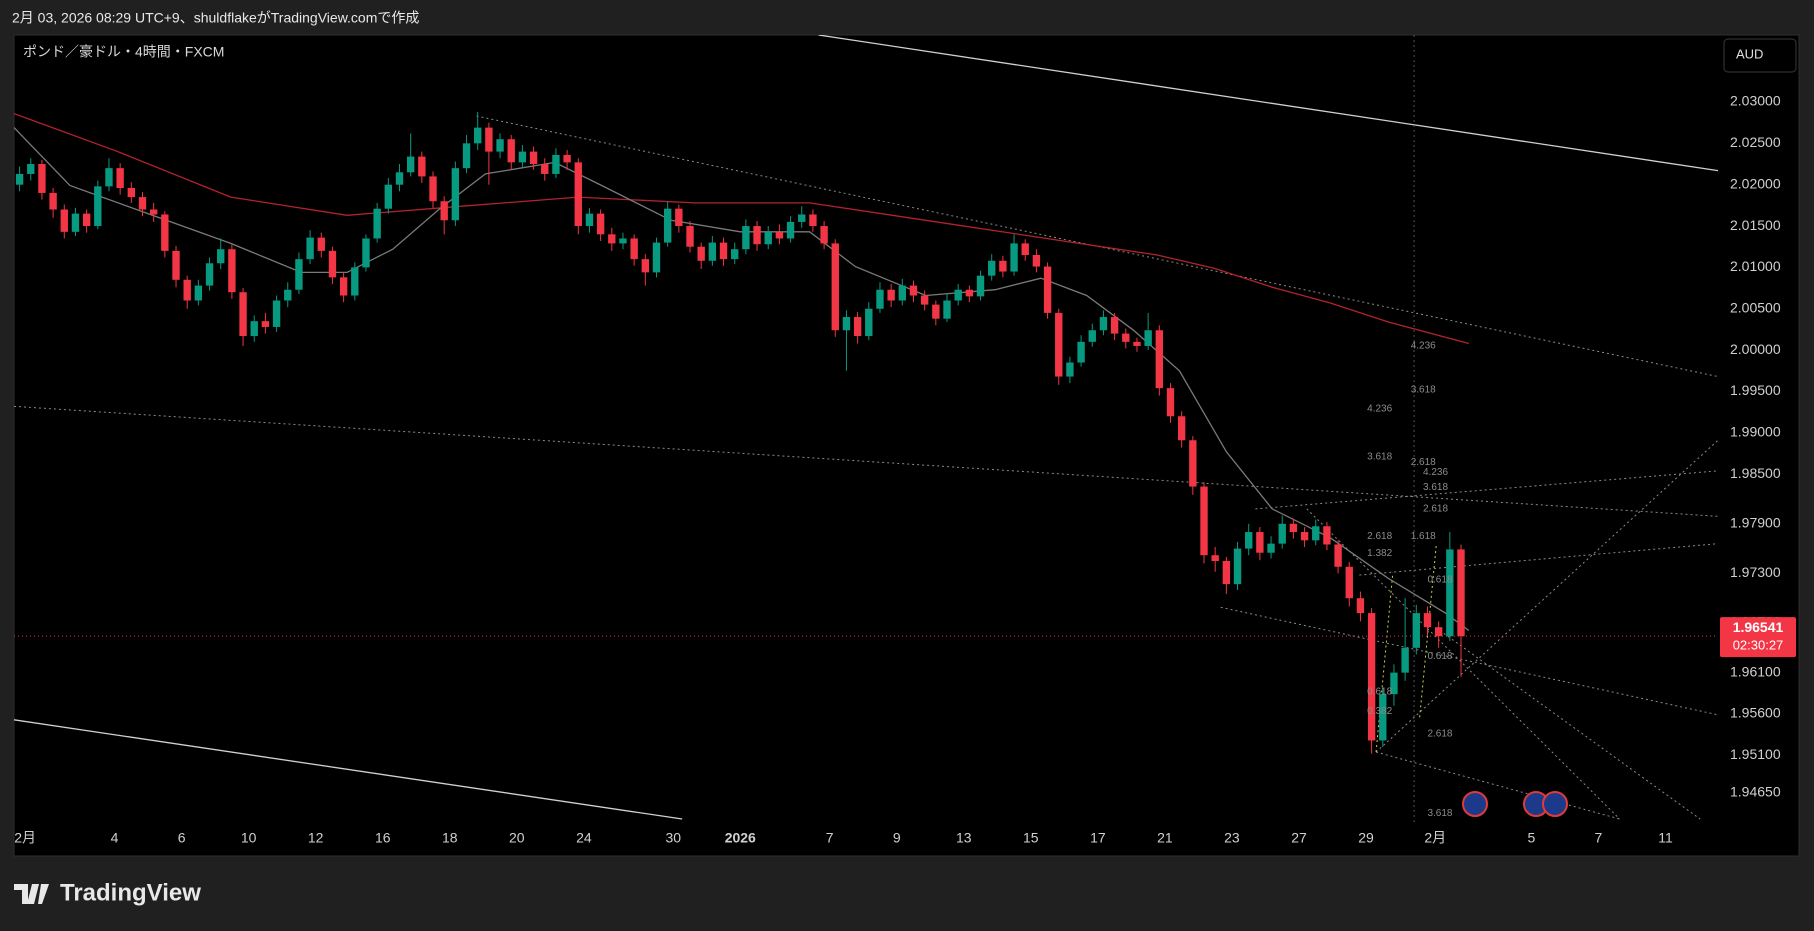 The height and width of the screenshot is (931, 1814). What do you see at coordinates (1665, 838) in the screenshot?
I see `x-tick-label: 11` at bounding box center [1665, 838].